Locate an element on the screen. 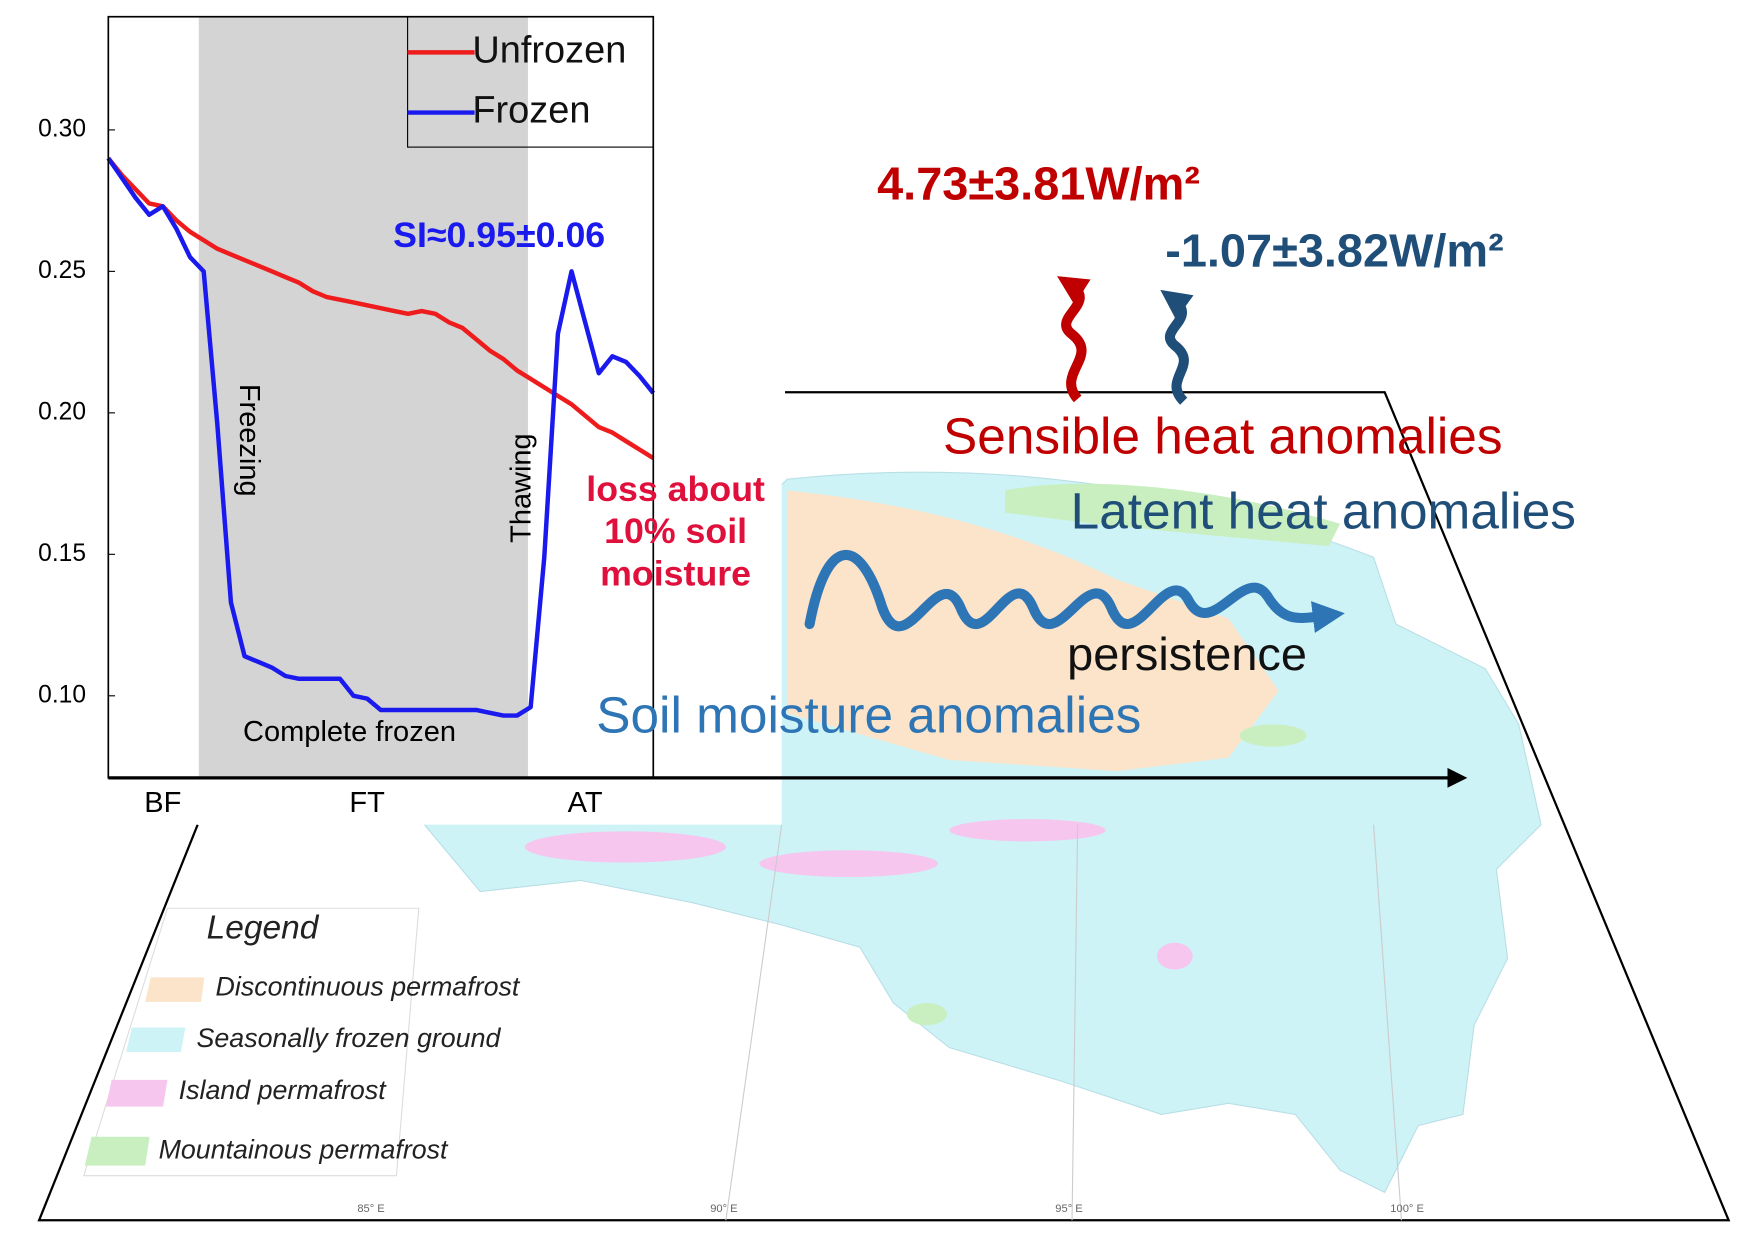 The width and height of the screenshot is (1751, 1237). lon-label: 95° E is located at coordinates (1068, 1209).